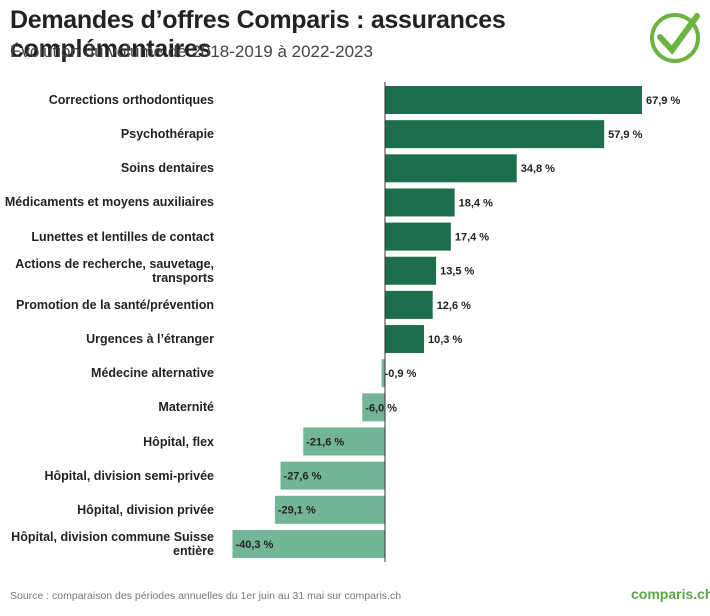  I want to click on value-label: -27,6 %, so click(303, 477).